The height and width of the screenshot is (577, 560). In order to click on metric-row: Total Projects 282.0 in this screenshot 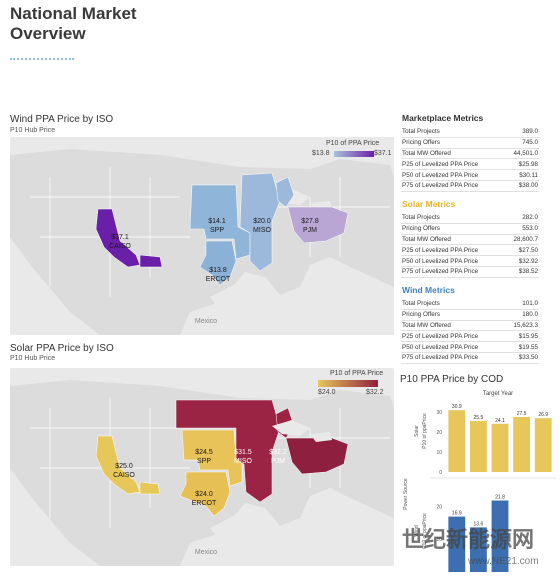, I will do `click(470, 218)`.